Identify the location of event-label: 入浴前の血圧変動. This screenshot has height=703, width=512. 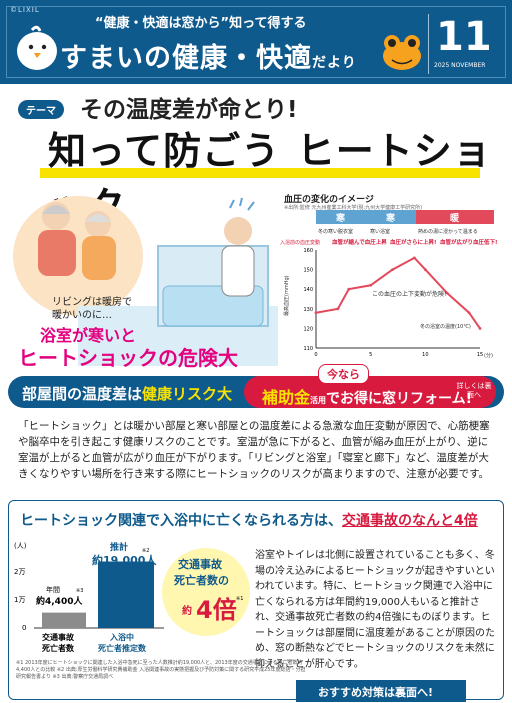
(300, 242).